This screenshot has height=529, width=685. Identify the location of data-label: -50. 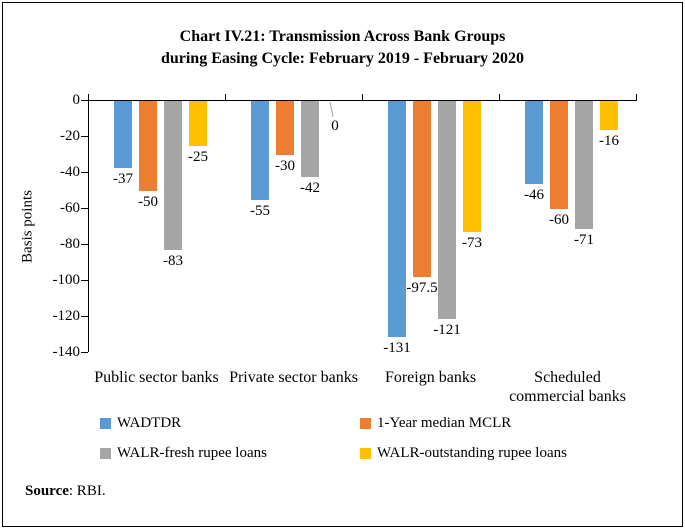
(148, 202).